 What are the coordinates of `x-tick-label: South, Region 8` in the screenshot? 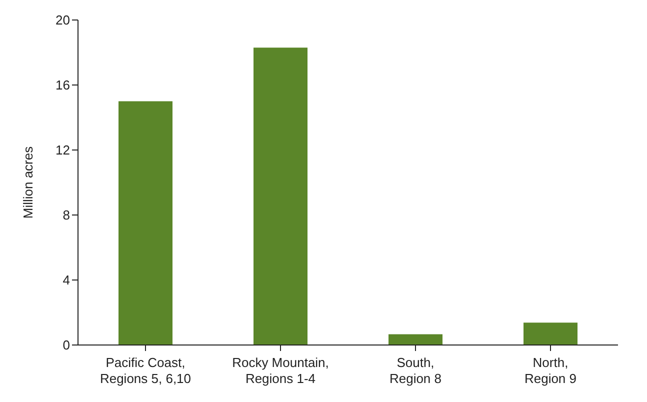 It's located at (415, 370).